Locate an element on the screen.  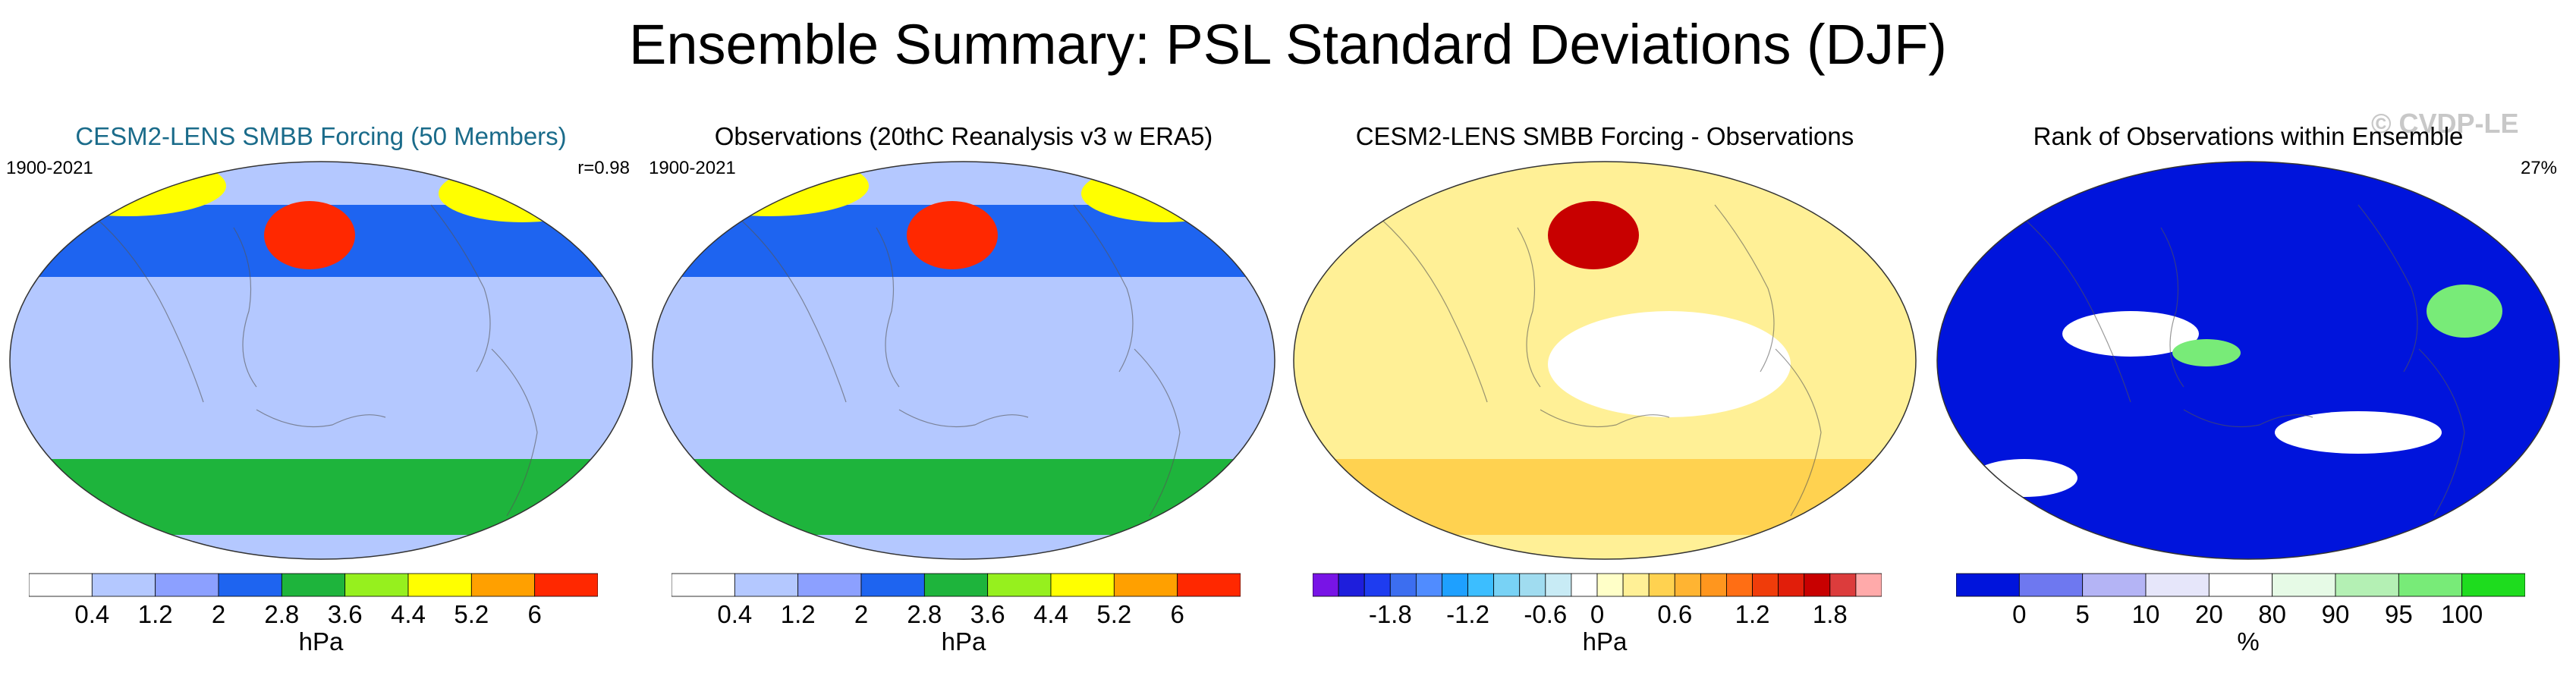
colorbar-tick-label: 0 is located at coordinates (2019, 614).